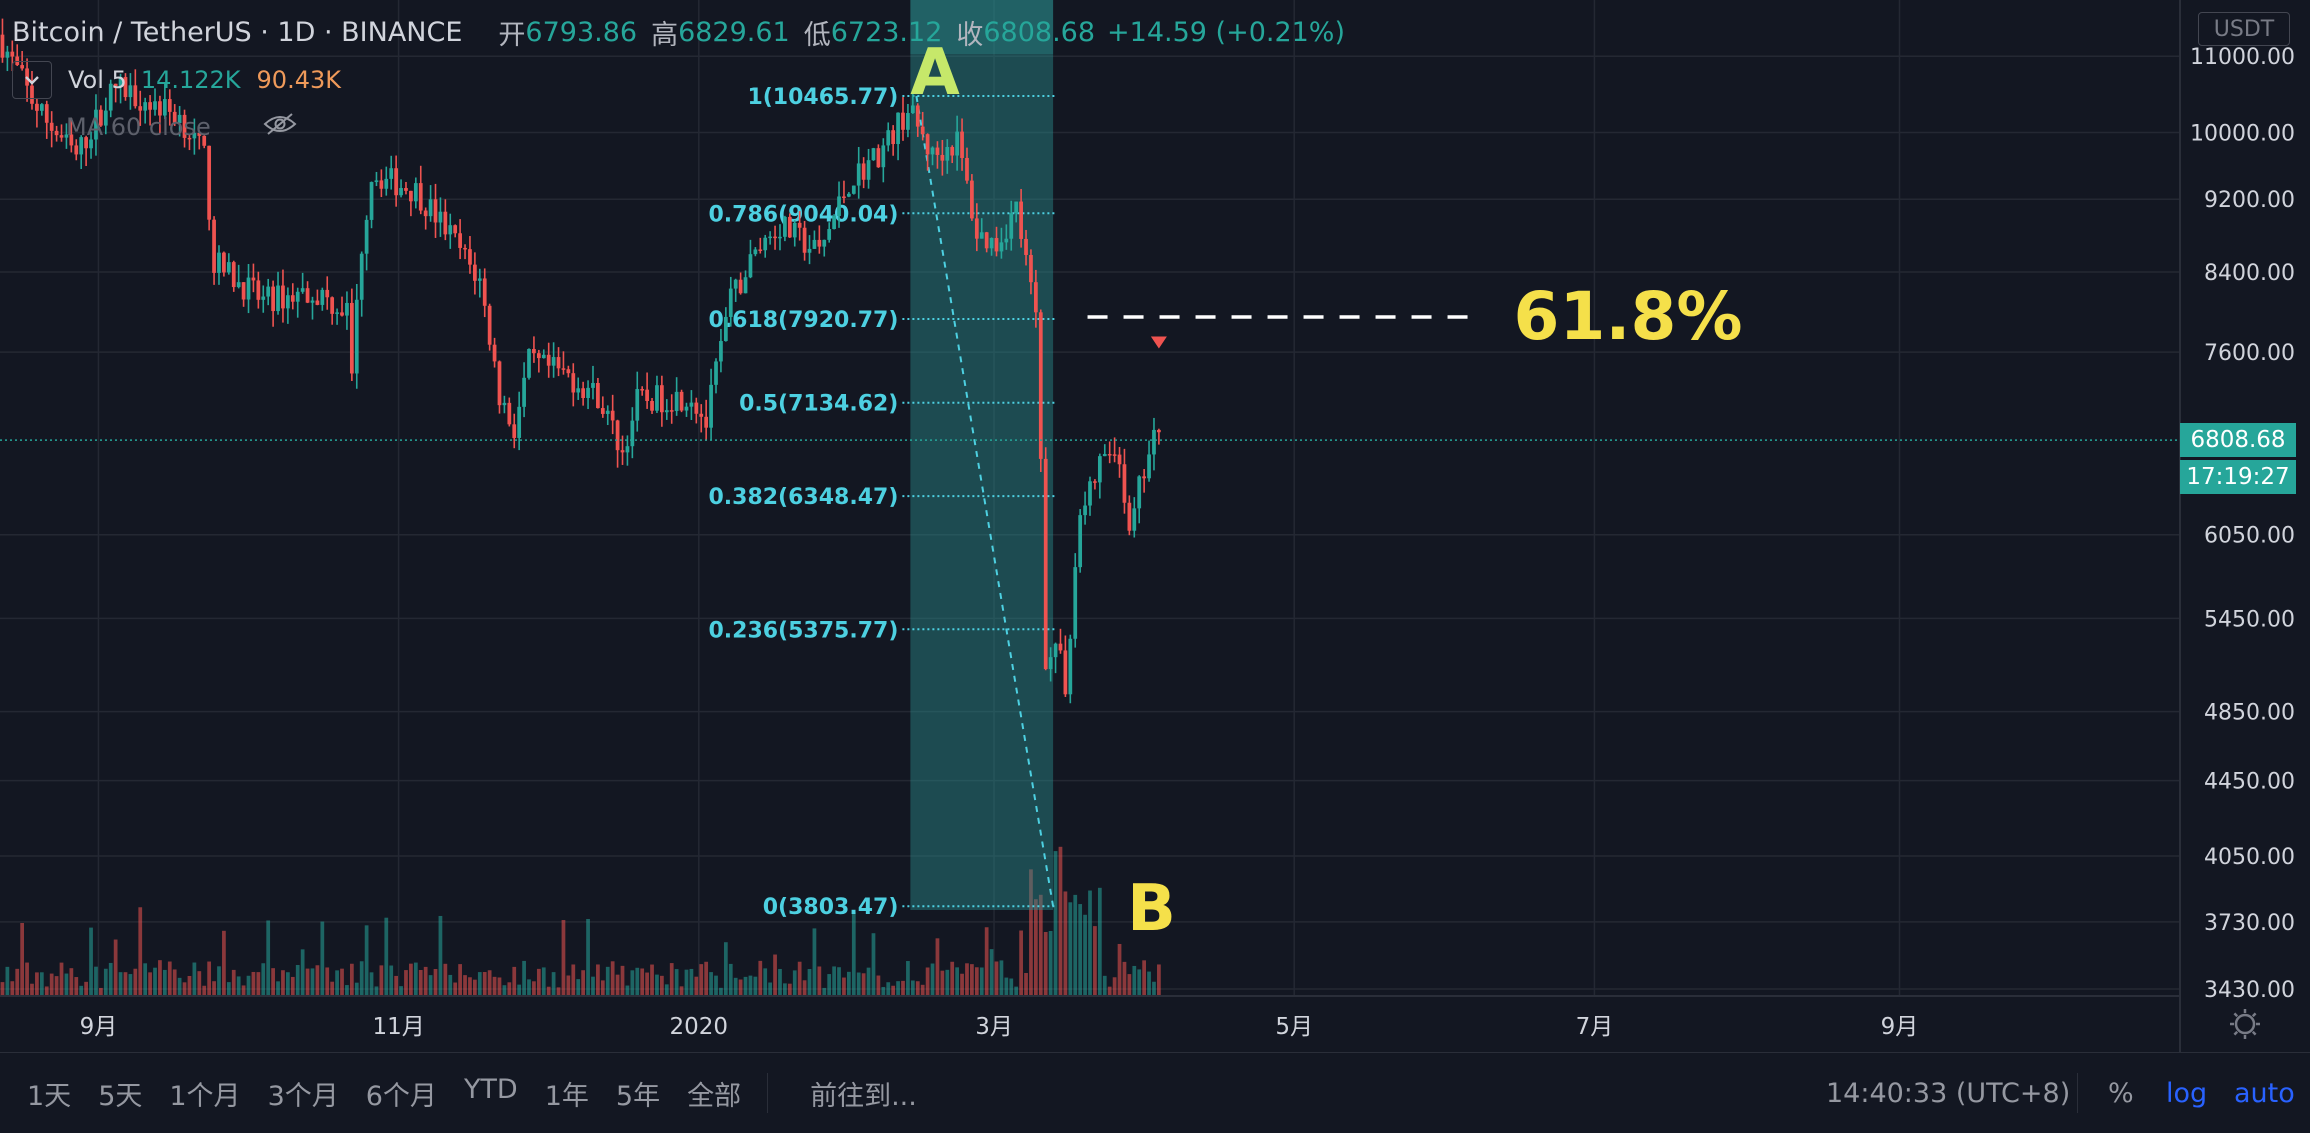 The height and width of the screenshot is (1133, 2310). Describe the element at coordinates (994, 1027) in the screenshot. I see `time-tick-label: 3月` at that location.